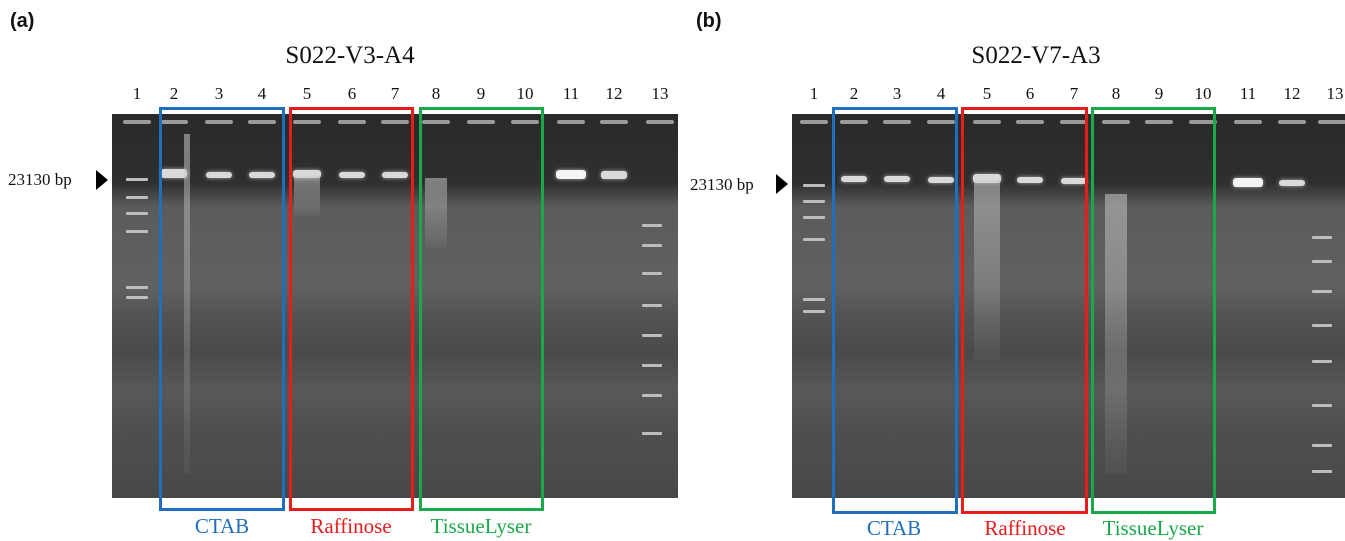 The image size is (1345, 541). Describe the element at coordinates (1036, 55) in the screenshot. I see `gel-title: S022-V7-A3` at that location.